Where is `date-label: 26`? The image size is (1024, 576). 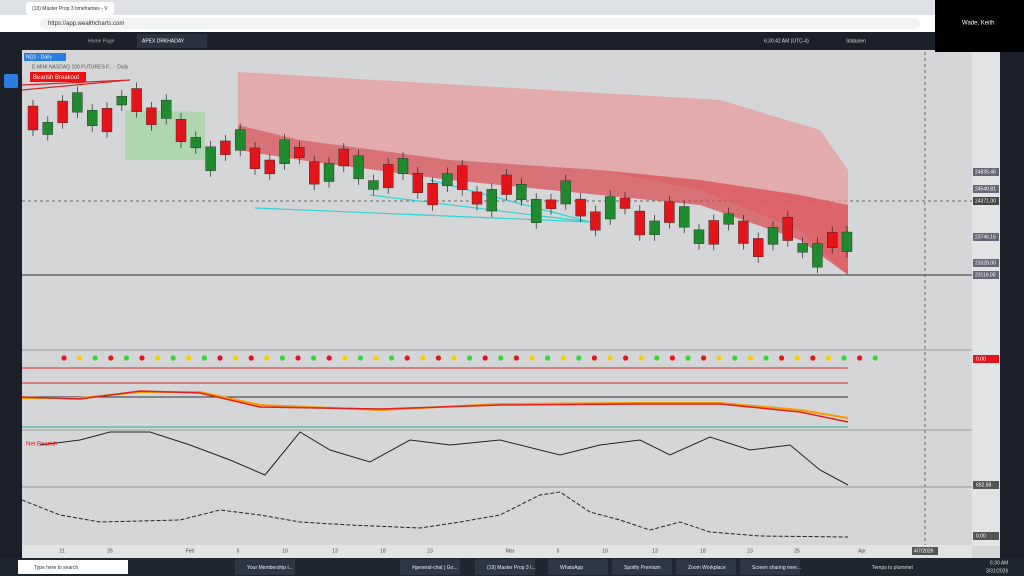
date-label: 26 is located at coordinates (110, 551).